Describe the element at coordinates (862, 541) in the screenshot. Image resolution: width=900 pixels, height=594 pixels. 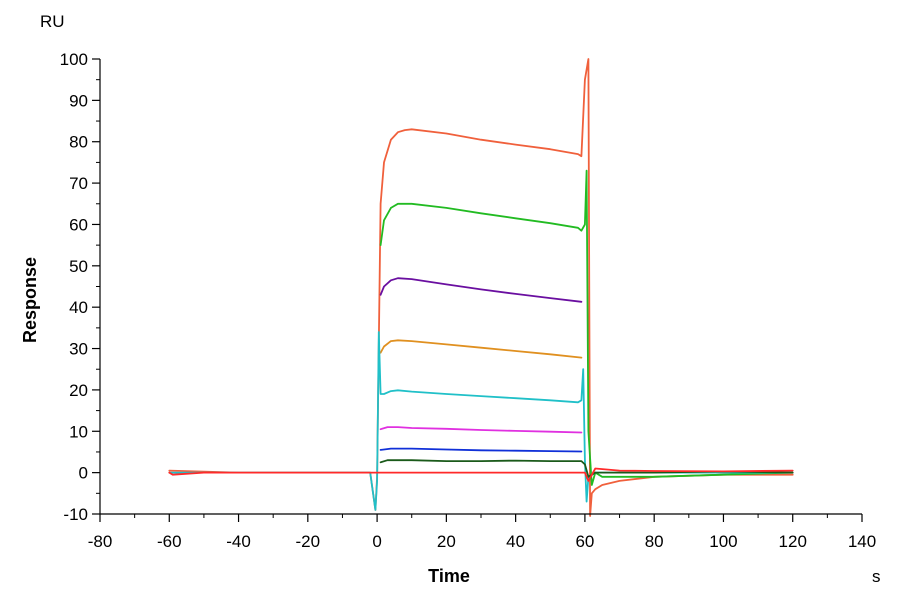
I see `x-tick-label: 140` at that location.